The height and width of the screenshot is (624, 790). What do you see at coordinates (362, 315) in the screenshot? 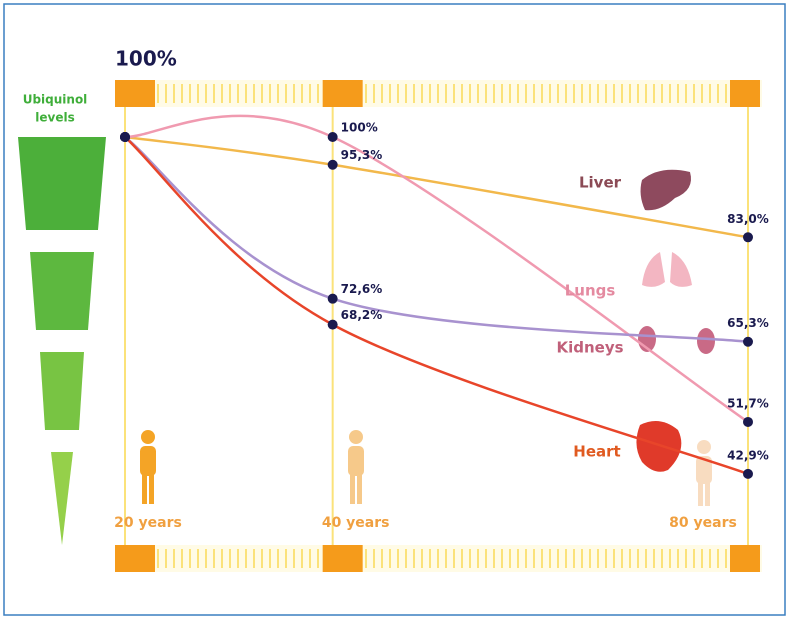
I see `value-label: 68,2%` at bounding box center [362, 315].